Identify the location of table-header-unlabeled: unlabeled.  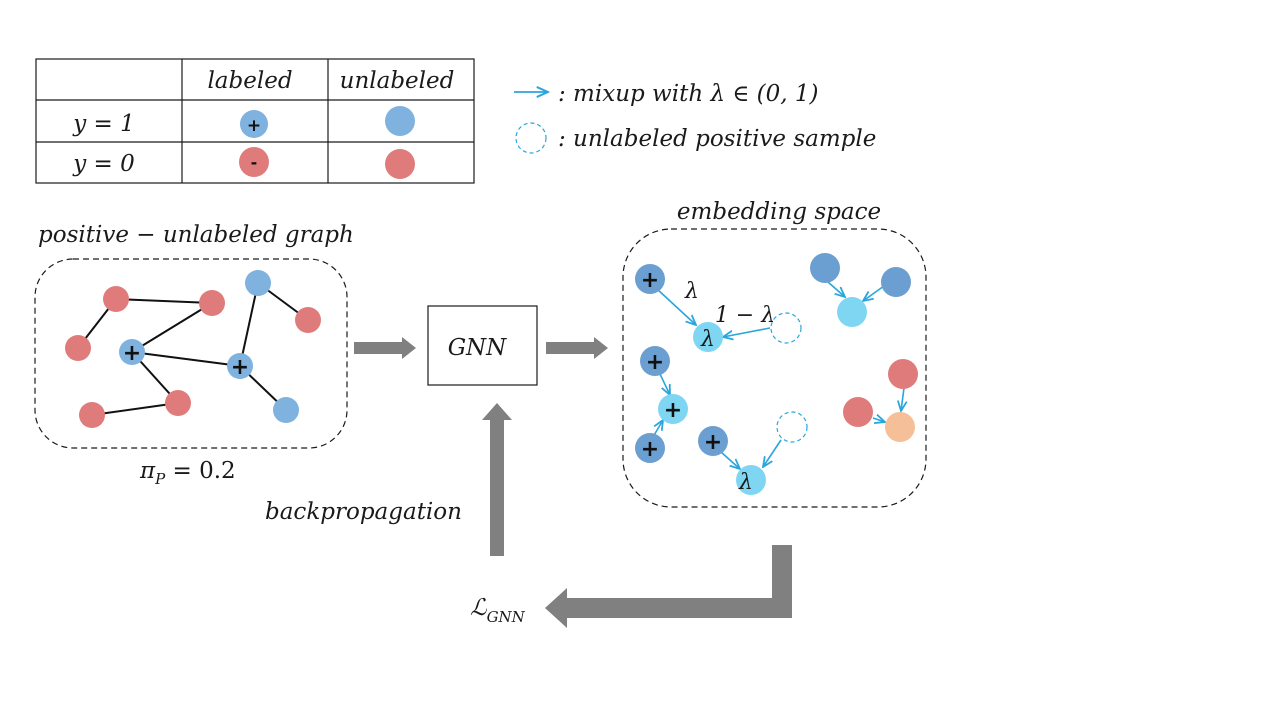
(397, 81).